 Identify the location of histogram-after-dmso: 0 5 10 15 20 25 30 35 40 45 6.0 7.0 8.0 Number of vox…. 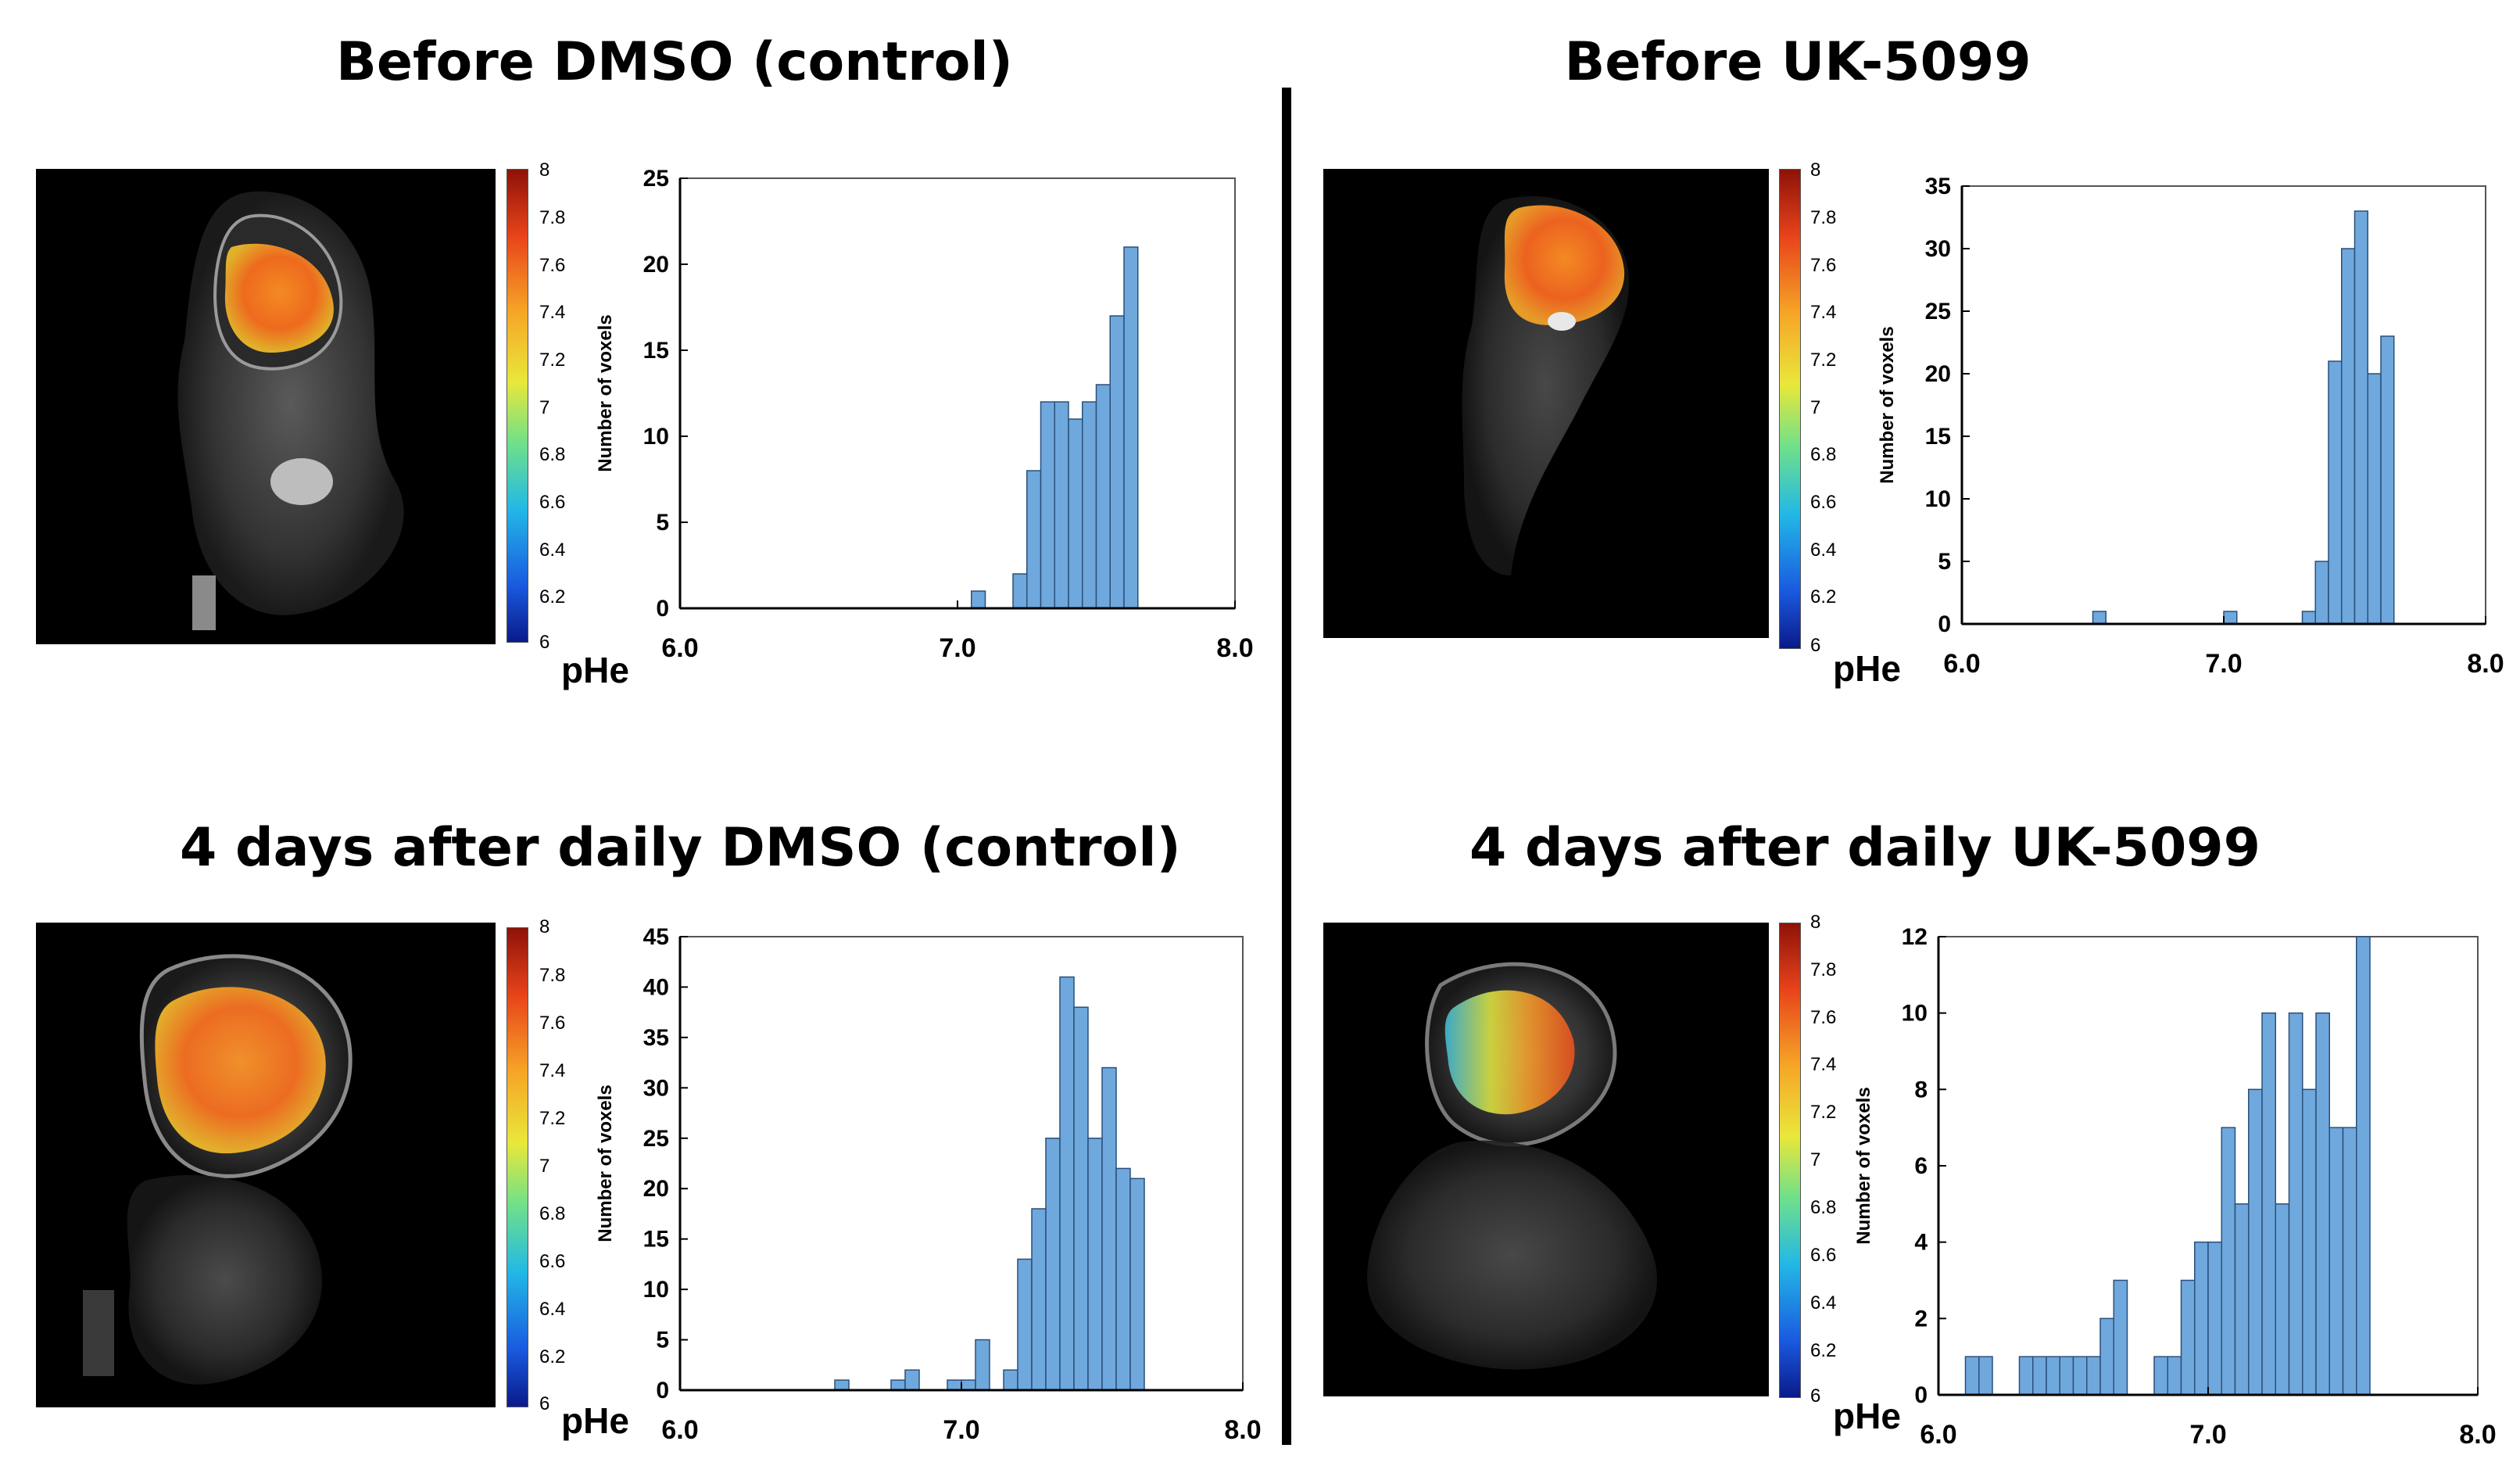
(929, 1184).